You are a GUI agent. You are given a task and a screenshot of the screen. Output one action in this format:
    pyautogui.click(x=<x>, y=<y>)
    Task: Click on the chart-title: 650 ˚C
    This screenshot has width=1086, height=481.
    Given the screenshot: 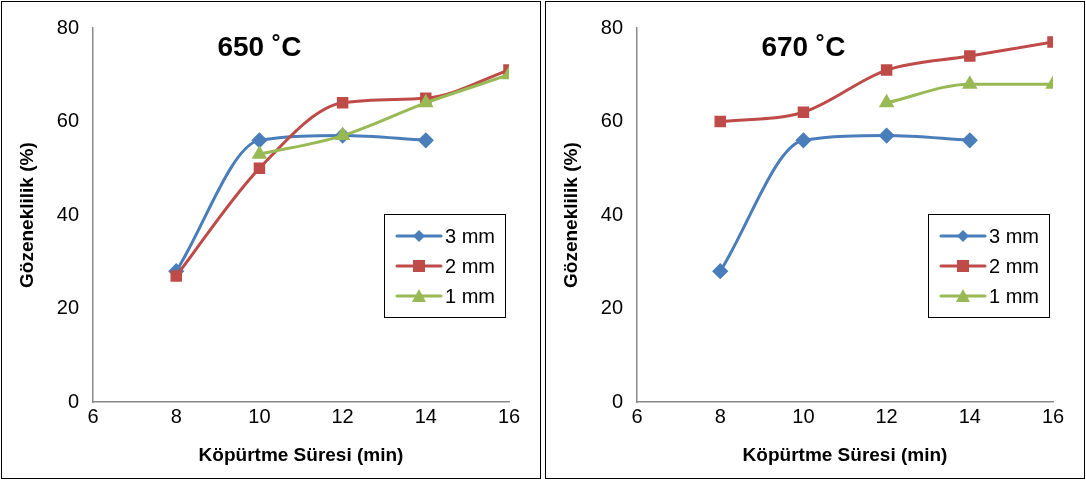 What is the action you would take?
    pyautogui.click(x=259, y=46)
    